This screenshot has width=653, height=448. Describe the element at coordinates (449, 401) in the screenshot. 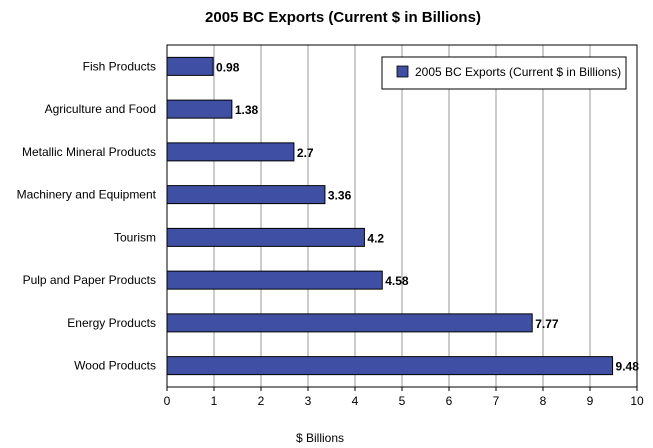

I see `x-tick-label: 6` at that location.